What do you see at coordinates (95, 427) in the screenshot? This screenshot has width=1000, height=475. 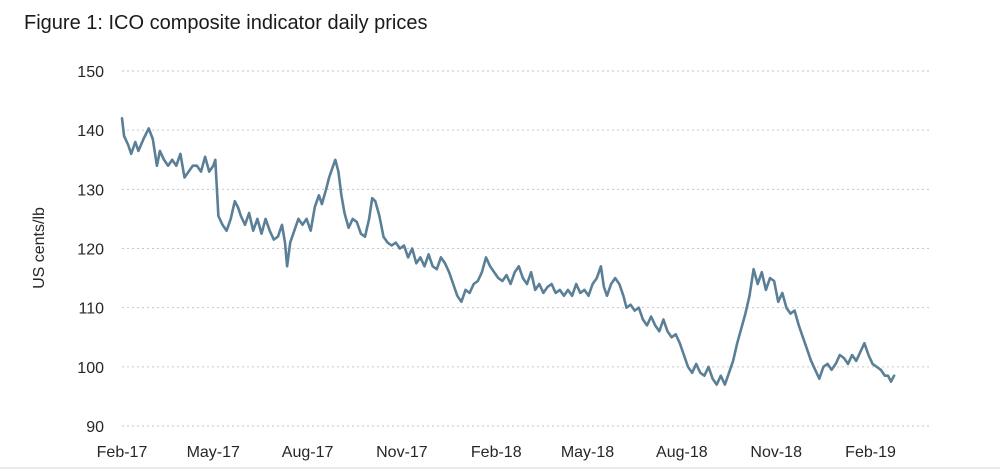 I see `y-tick-label: 90` at bounding box center [95, 427].